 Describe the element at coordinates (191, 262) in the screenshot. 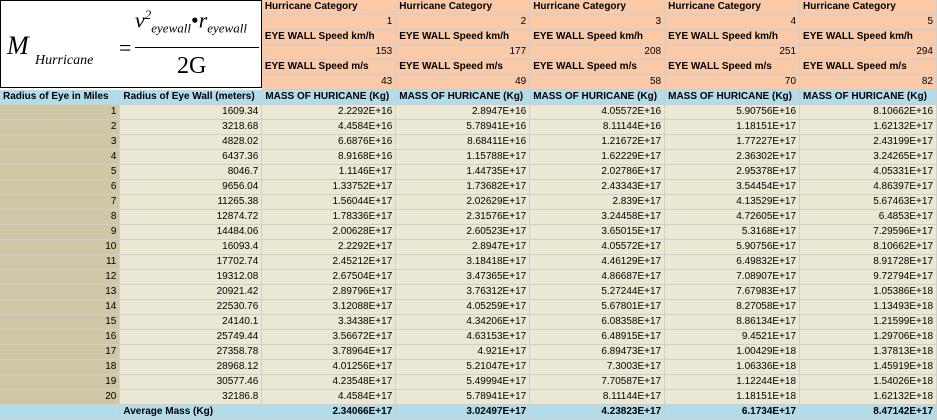

I see `radius-meters-cell: 17702.74` at that location.